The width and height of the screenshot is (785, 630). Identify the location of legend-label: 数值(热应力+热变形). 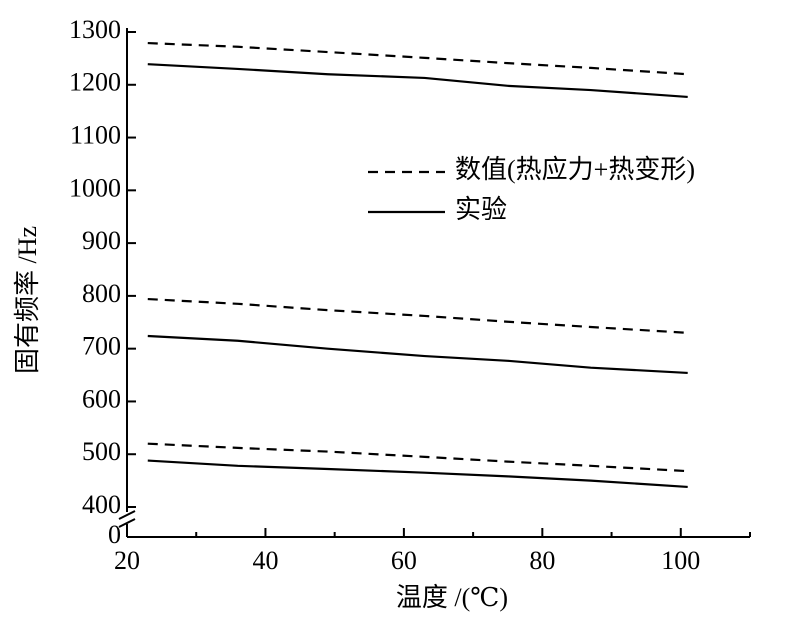
(575, 169).